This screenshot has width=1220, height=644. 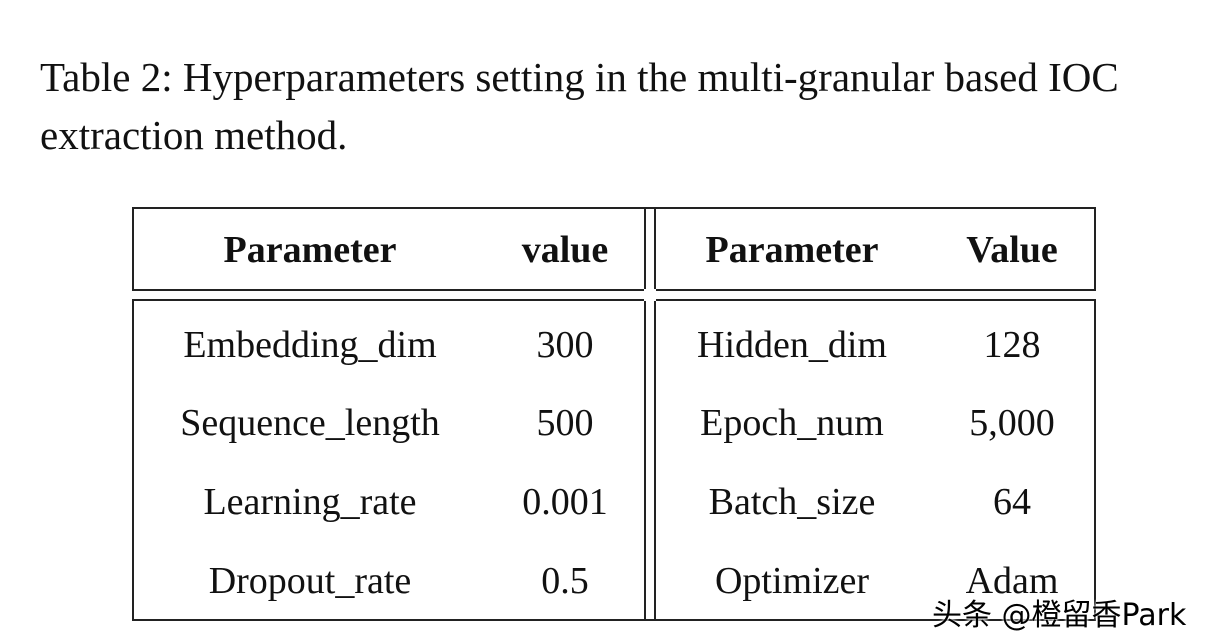 I want to click on table-cell: Embedding_dim, so click(x=310, y=345).